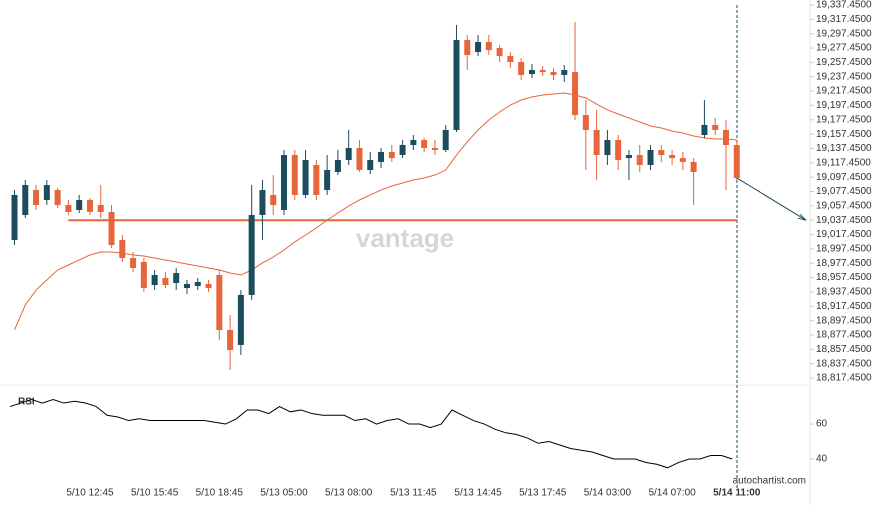  What do you see at coordinates (844, 134) in the screenshot?
I see `y-tick-label: 19,157.4500` at bounding box center [844, 134].